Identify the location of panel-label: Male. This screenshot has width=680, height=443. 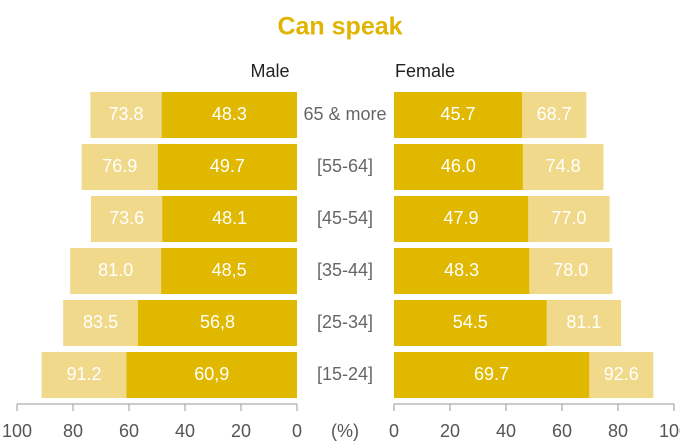
(269, 71).